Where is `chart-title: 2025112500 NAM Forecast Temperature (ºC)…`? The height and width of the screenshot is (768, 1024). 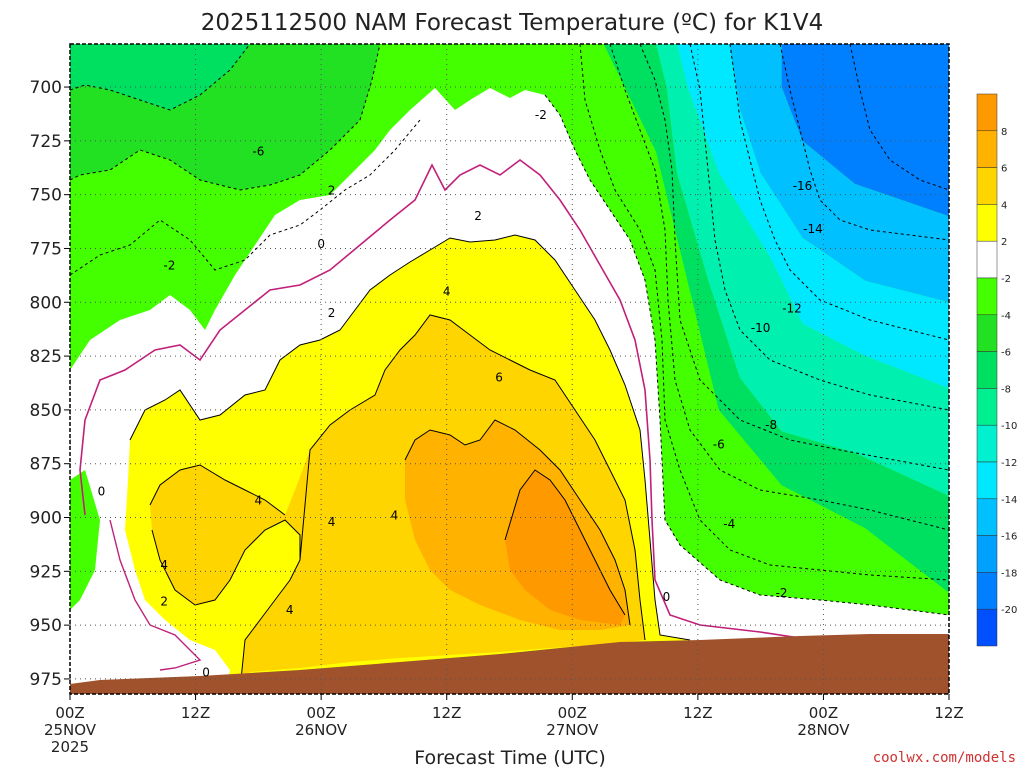
chart-title: 2025112500 NAM Forecast Temperature (ºC)… is located at coordinates (512, 23).